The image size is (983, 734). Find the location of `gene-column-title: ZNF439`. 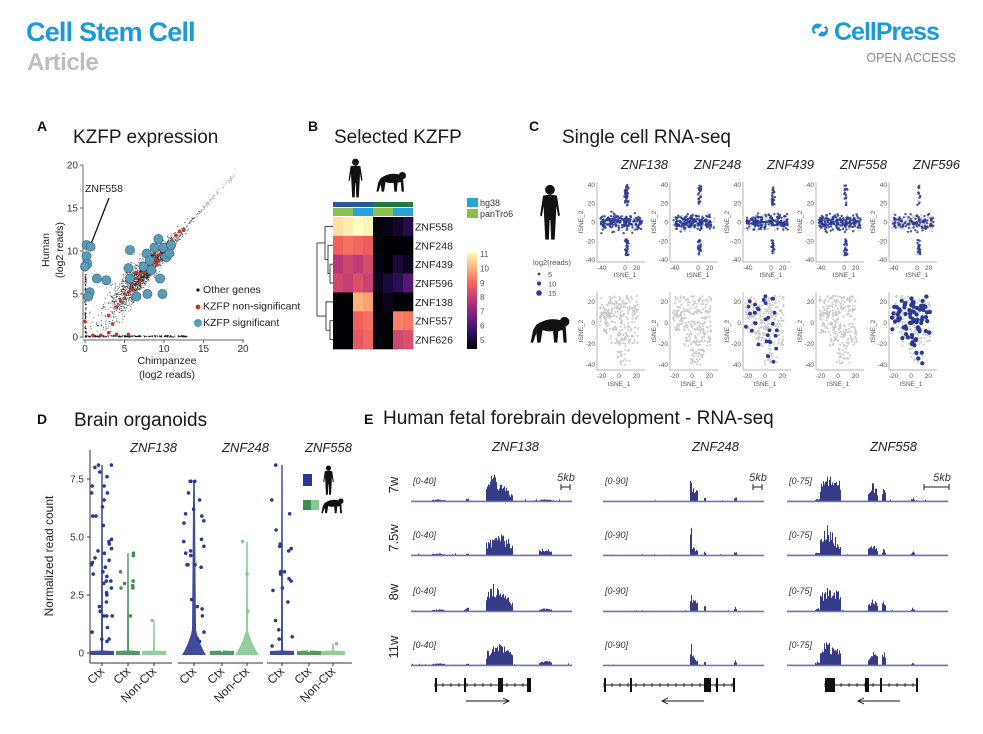

gene-column-title: ZNF439 is located at coordinates (790, 164).